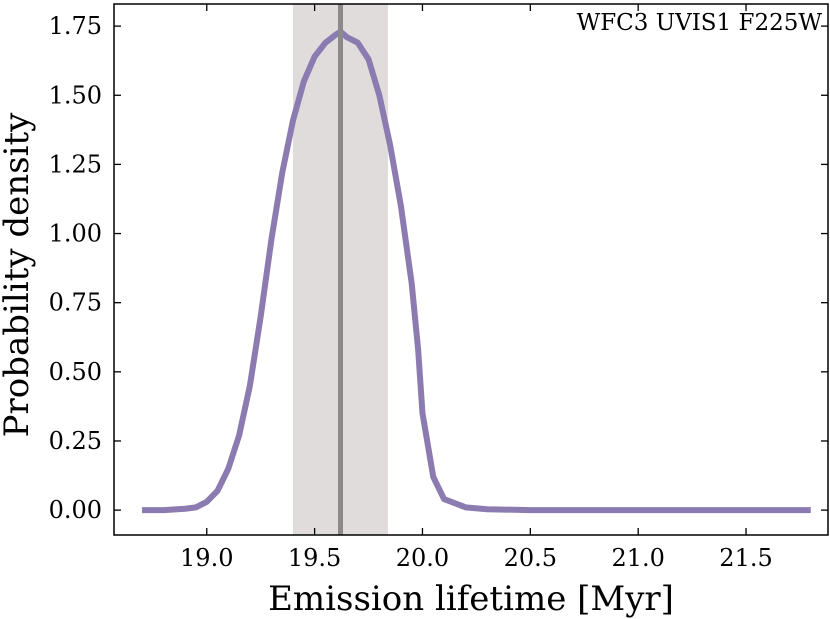  What do you see at coordinates (75, 234) in the screenshot?
I see `y-tick-label: 1.00` at bounding box center [75, 234].